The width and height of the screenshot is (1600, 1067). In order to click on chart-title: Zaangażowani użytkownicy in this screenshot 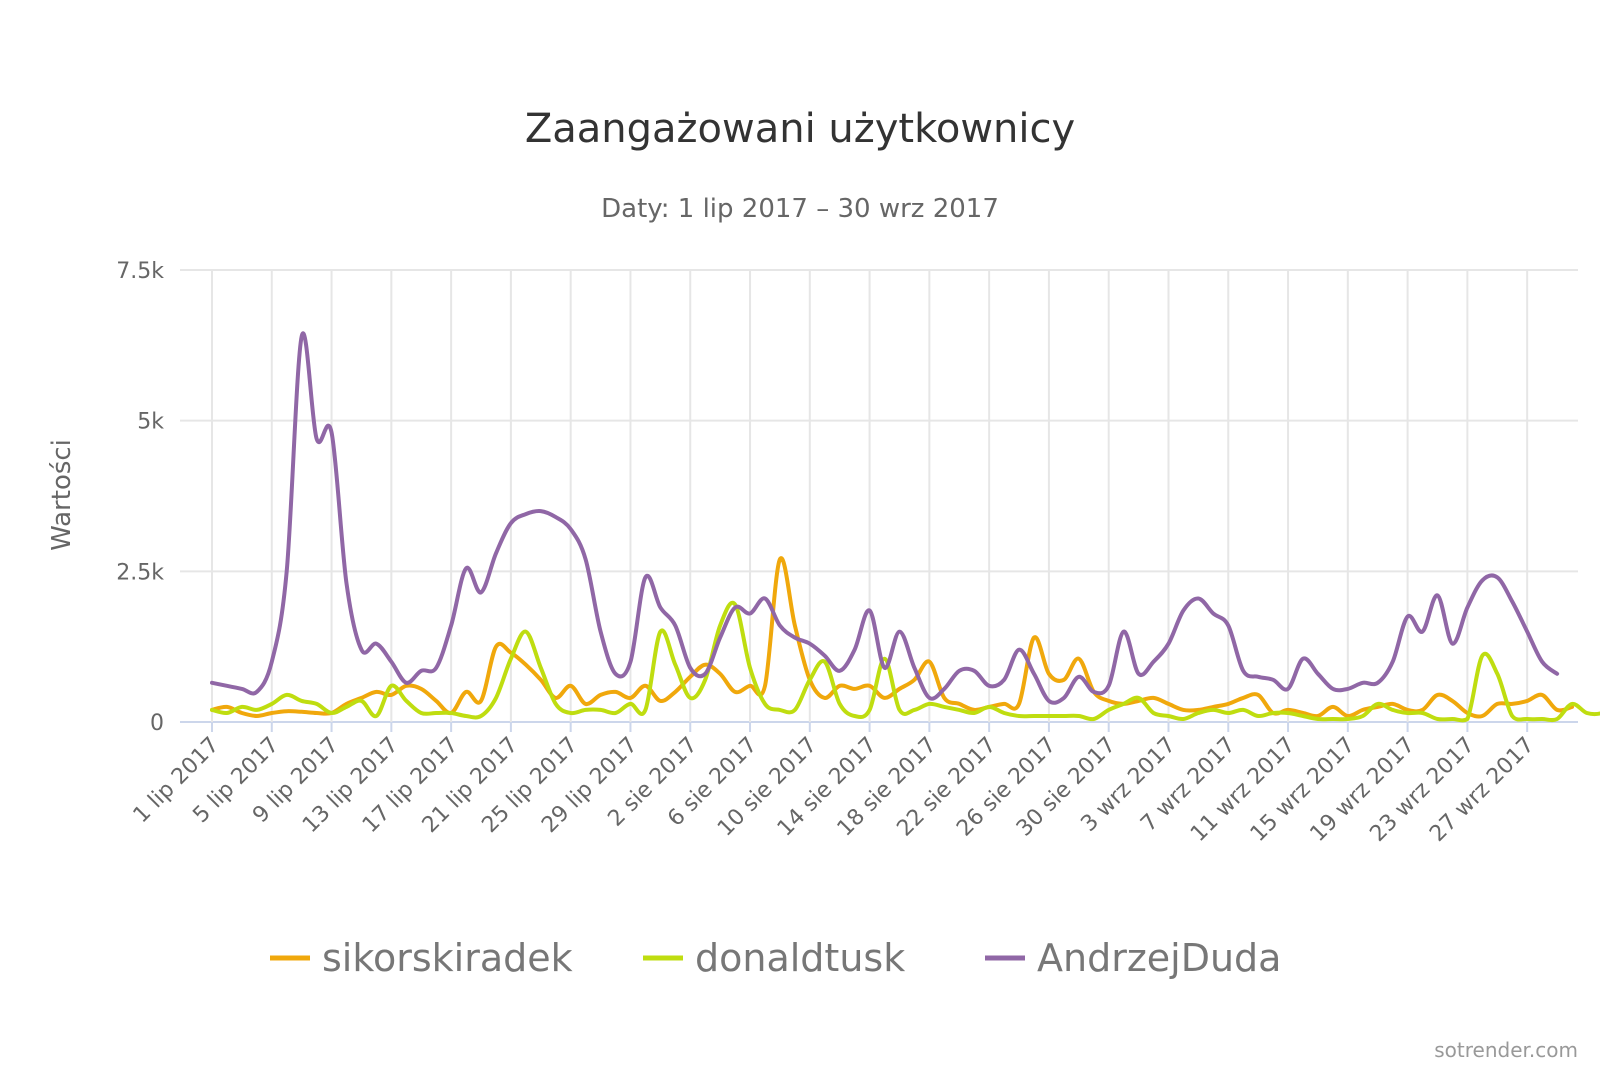, I will do `click(800, 129)`.